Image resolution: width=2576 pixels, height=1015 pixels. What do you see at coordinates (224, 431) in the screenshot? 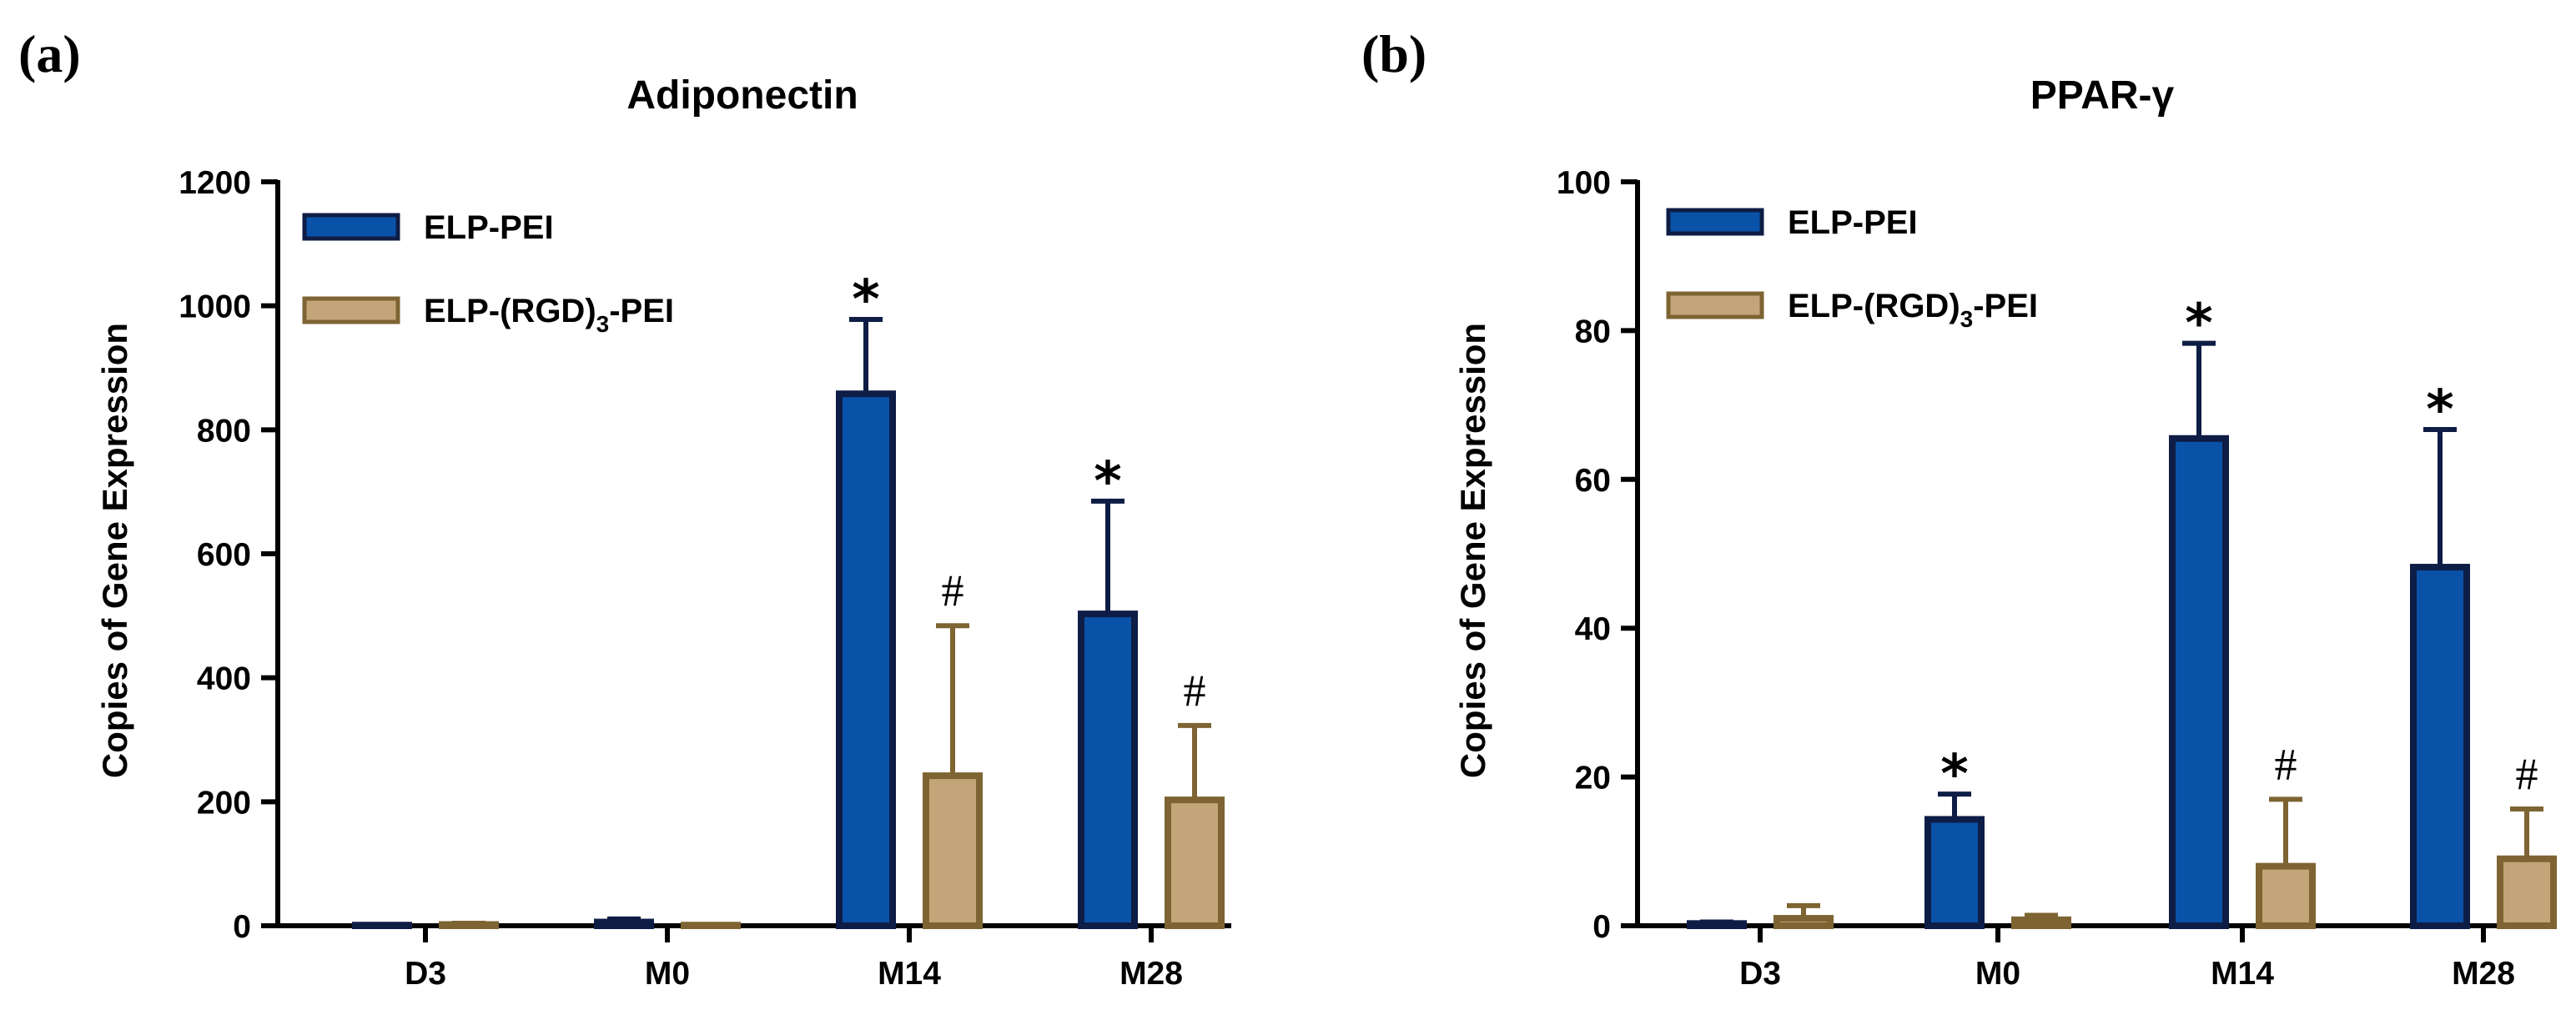
I see `y-tick-label: 800` at bounding box center [224, 431].